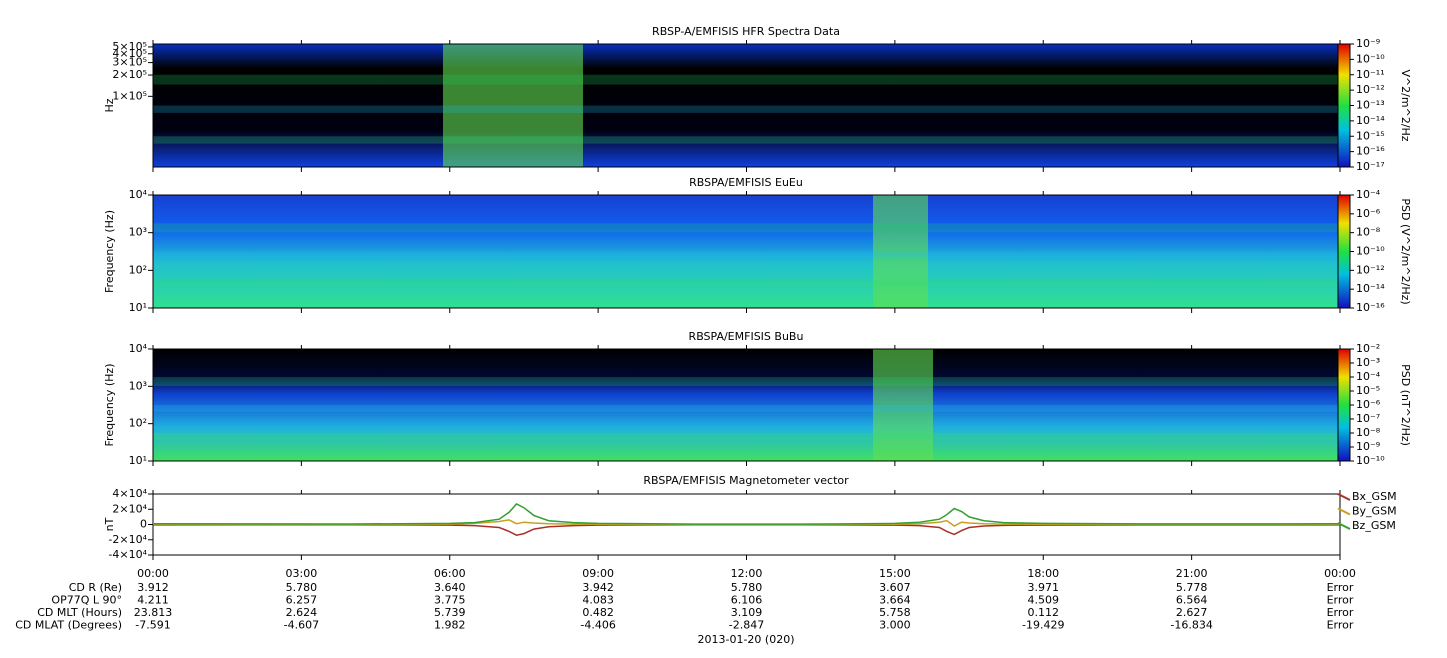 The image size is (1447, 658). Describe the element at coordinates (95, 587) in the screenshot. I see `ephemeris-label: CD R (Re)` at that location.